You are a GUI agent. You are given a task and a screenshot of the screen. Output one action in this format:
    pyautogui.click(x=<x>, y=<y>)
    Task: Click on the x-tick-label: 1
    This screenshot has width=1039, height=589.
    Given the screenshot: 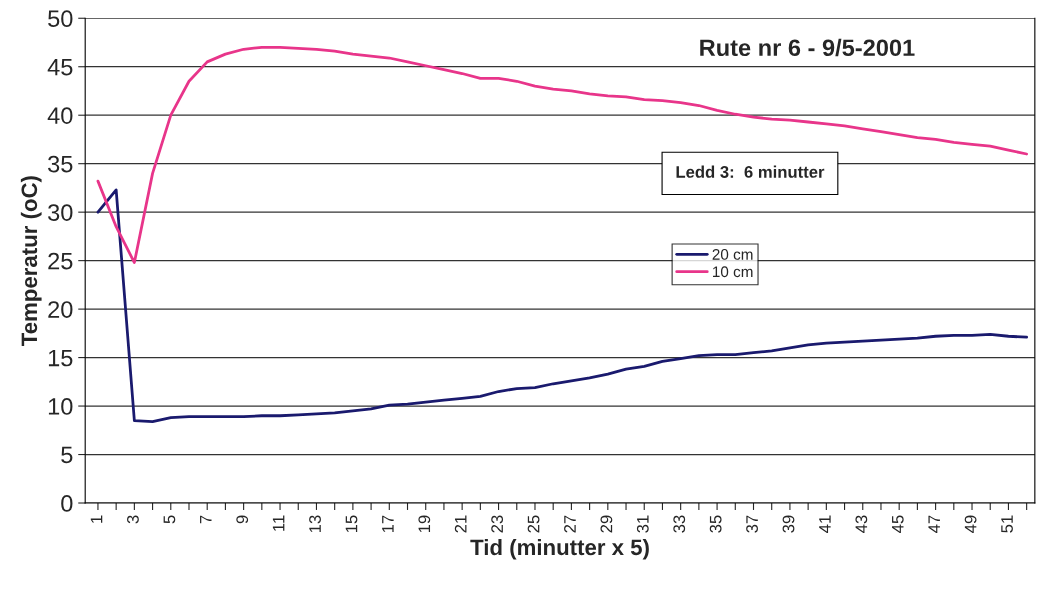 What is the action you would take?
    pyautogui.click(x=96, y=519)
    